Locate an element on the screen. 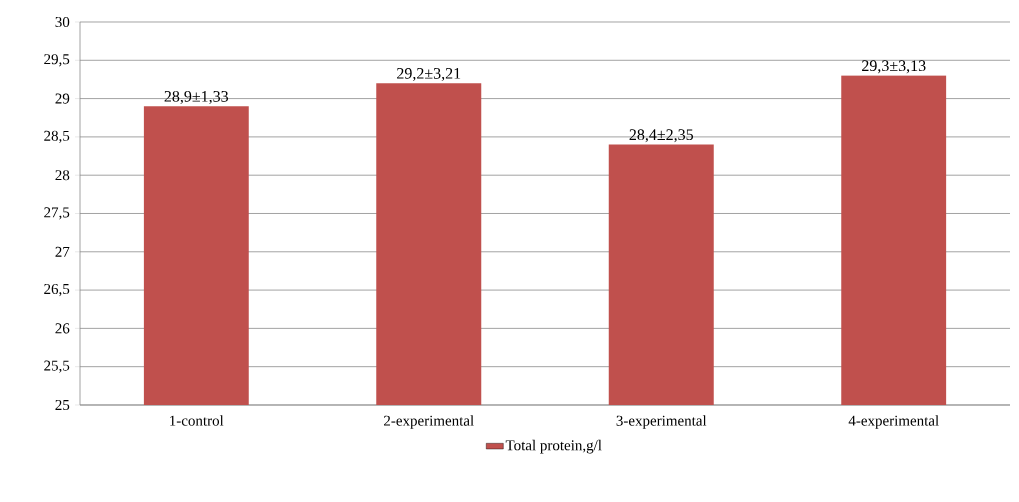 Image resolution: width=1019 pixels, height=502 pixels. y-tick-label: 27,5 is located at coordinates (57, 213).